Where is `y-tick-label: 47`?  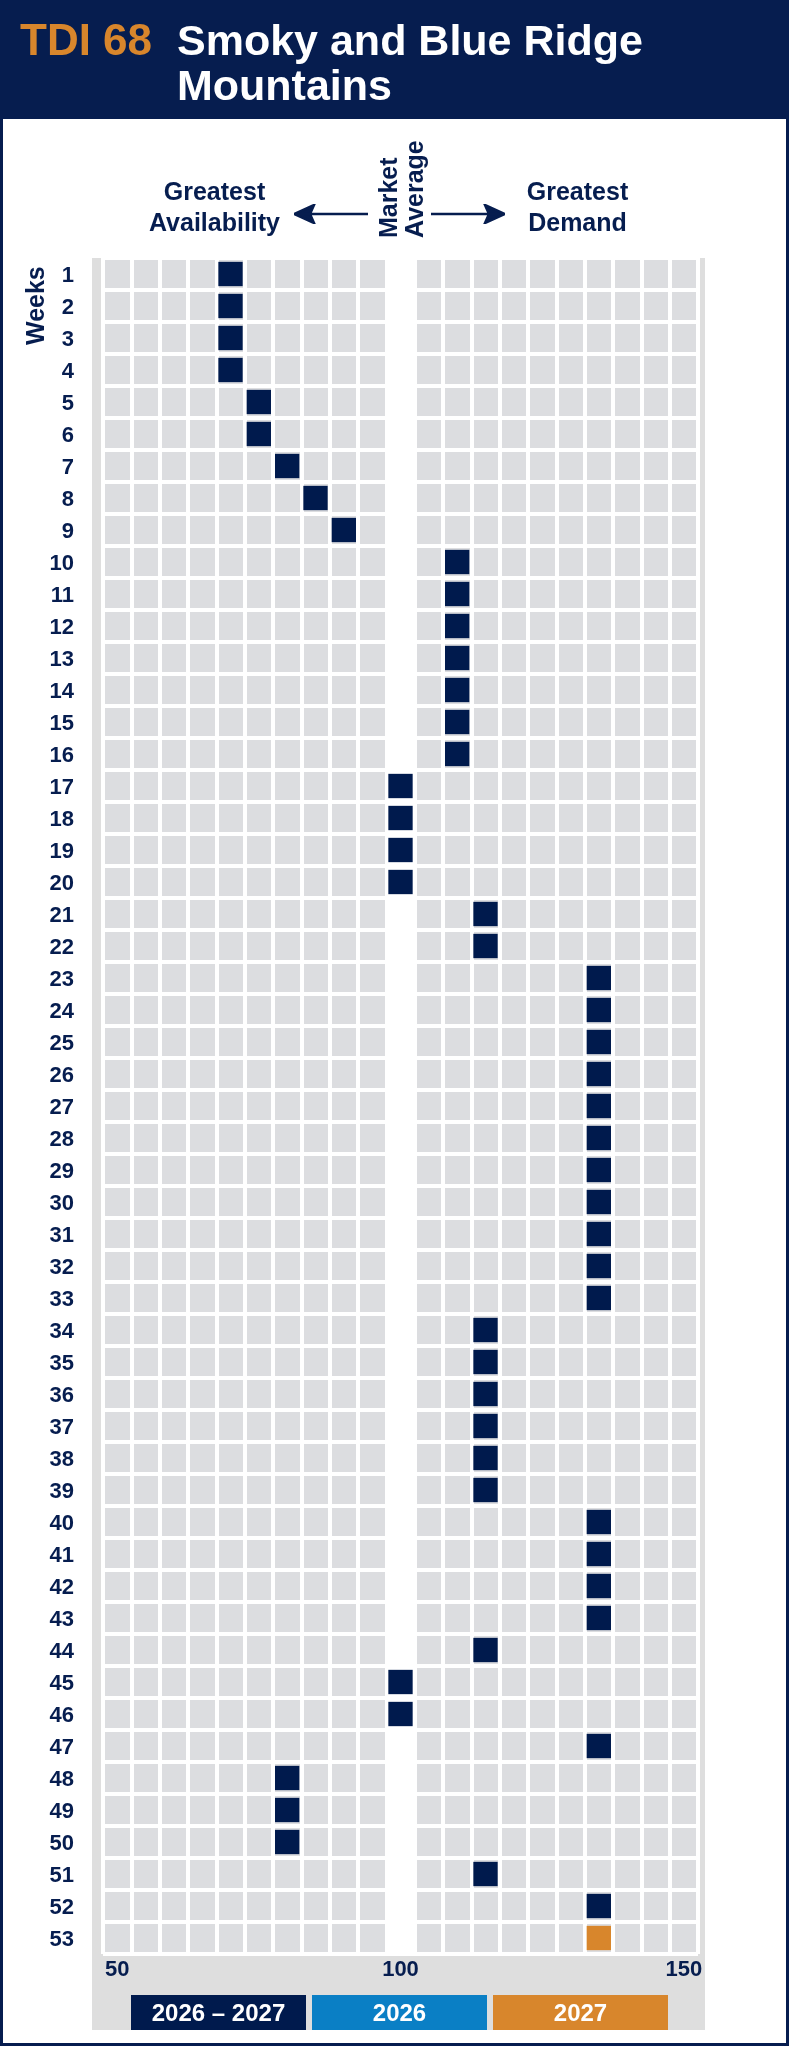 y-tick-label: 47 is located at coordinates (61, 1746).